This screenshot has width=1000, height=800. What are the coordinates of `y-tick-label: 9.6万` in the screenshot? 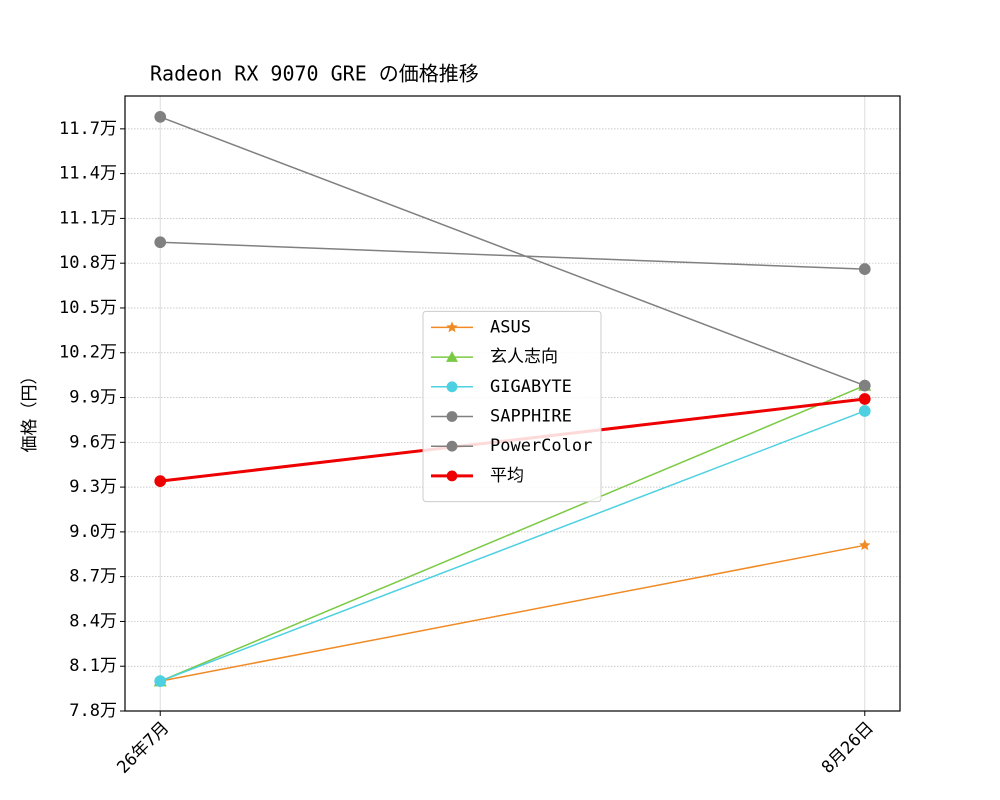 It's located at (93, 442).